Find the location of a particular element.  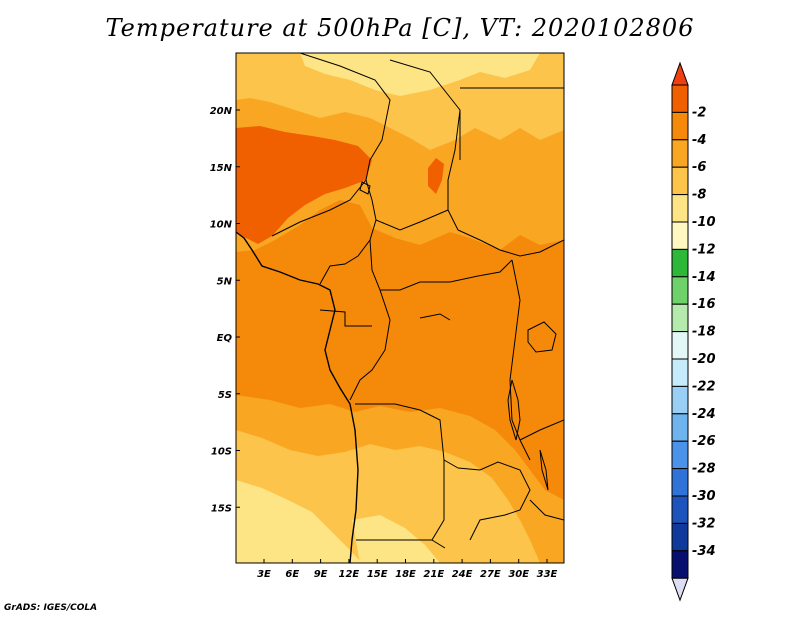

lon-tick-label: 27E is located at coordinates (490, 574).